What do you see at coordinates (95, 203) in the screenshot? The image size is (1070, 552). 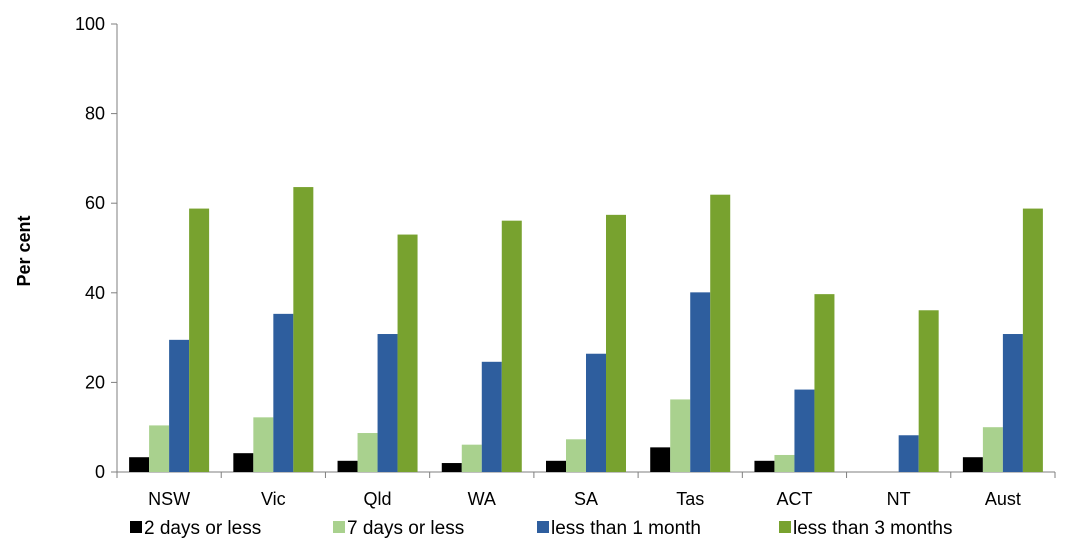 I see `y-tick-label: 60` at bounding box center [95, 203].